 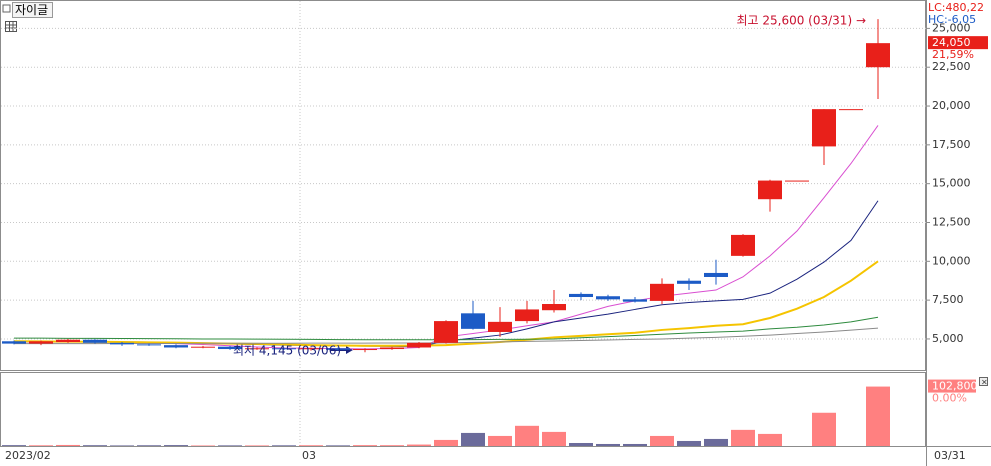 I want to click on y-tick-label: 12,500, so click(x=951, y=221).